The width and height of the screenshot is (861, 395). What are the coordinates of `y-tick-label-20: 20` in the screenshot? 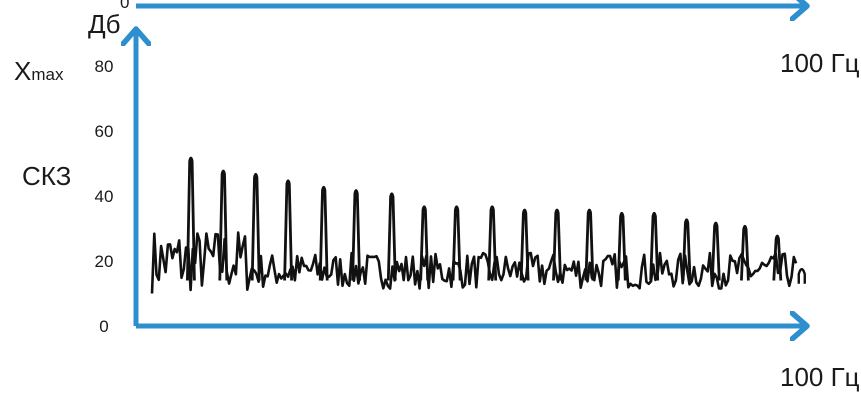 It's located at (104, 261).